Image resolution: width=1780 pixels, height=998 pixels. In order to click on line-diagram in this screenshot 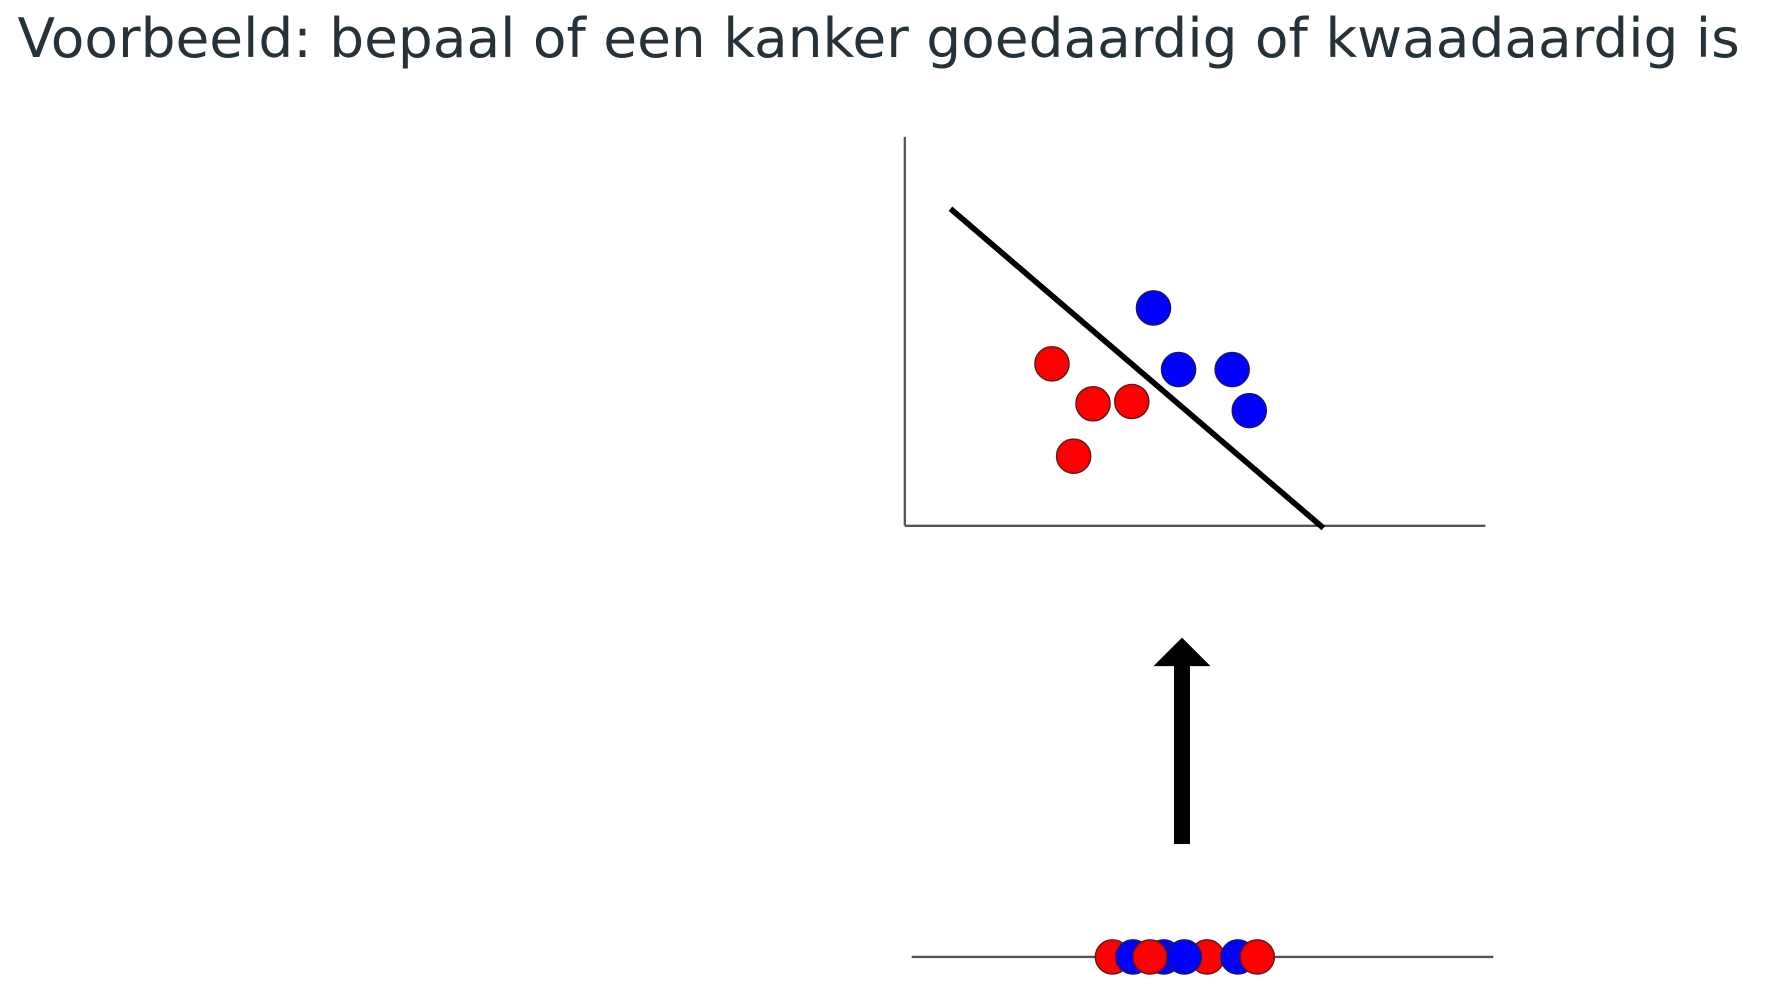, I will do `click(1202, 957)`.